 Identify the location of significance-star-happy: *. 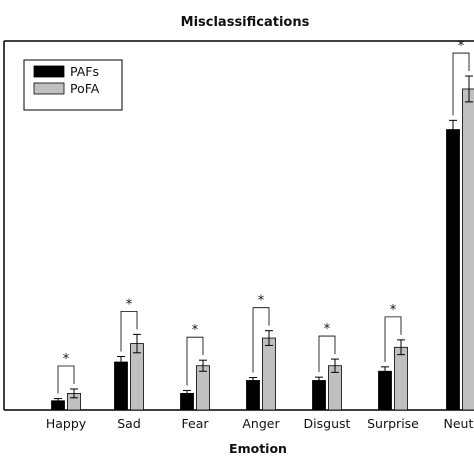
(66, 359).